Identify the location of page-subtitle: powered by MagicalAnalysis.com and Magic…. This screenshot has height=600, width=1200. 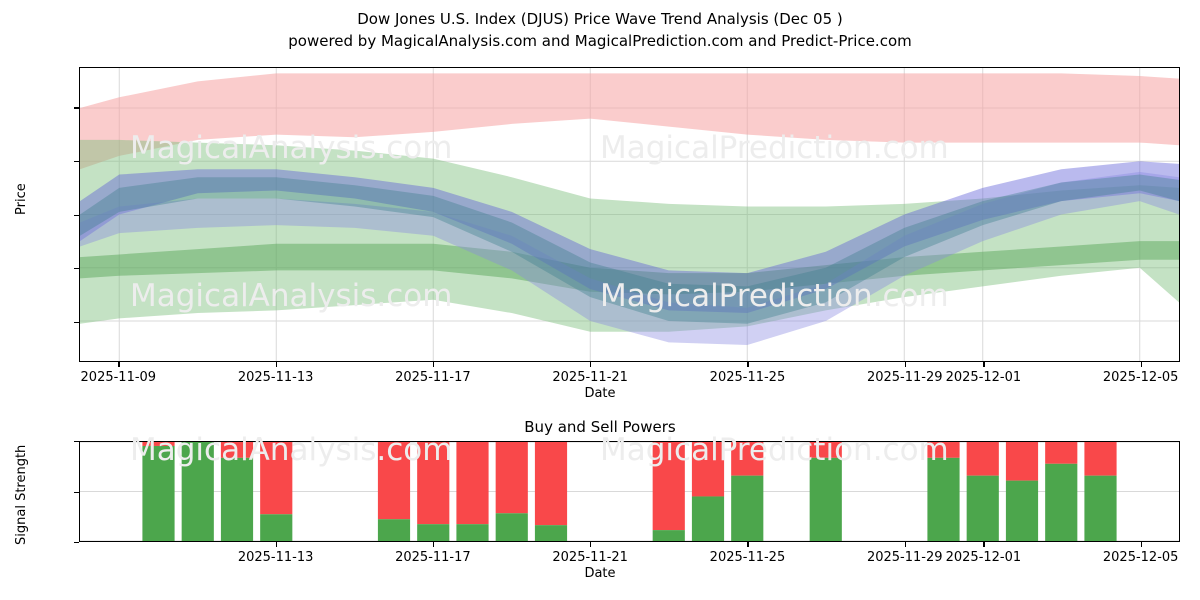
(600, 41).